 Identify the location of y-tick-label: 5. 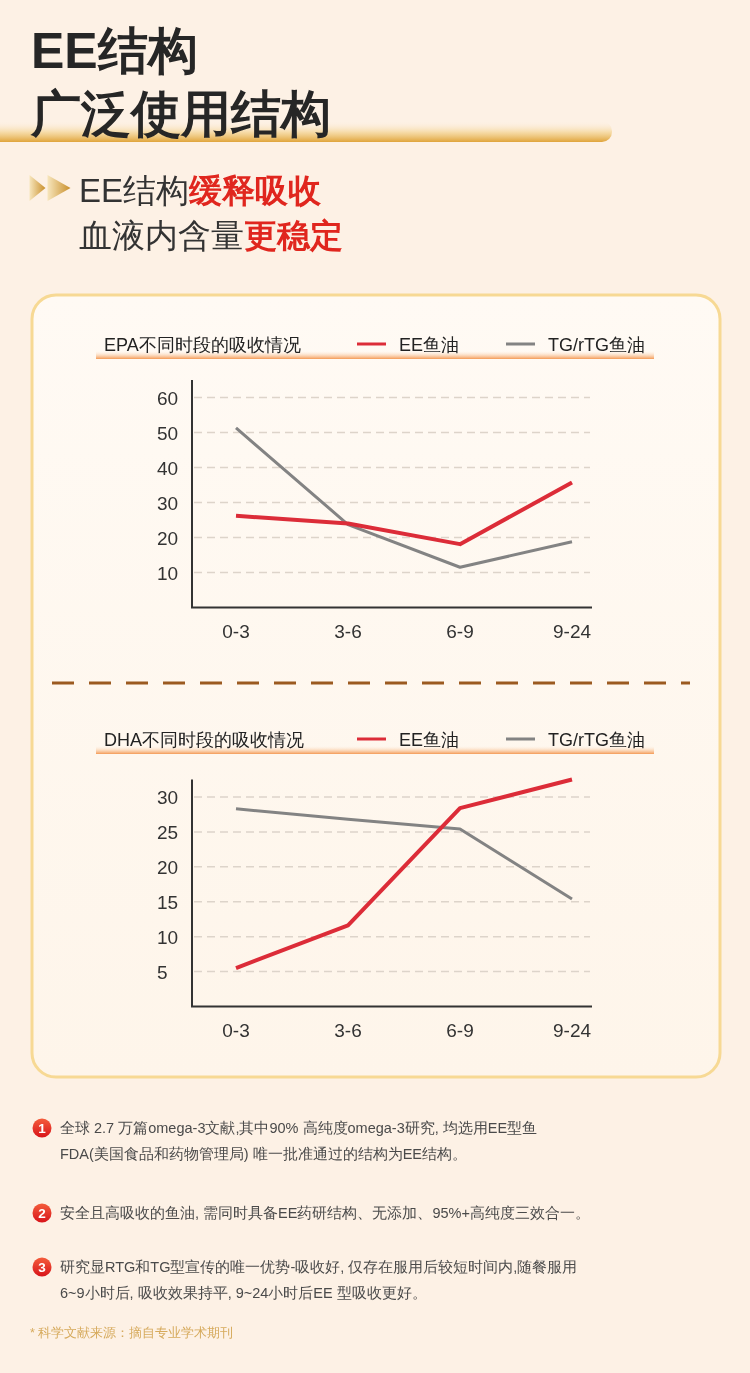
(162, 972).